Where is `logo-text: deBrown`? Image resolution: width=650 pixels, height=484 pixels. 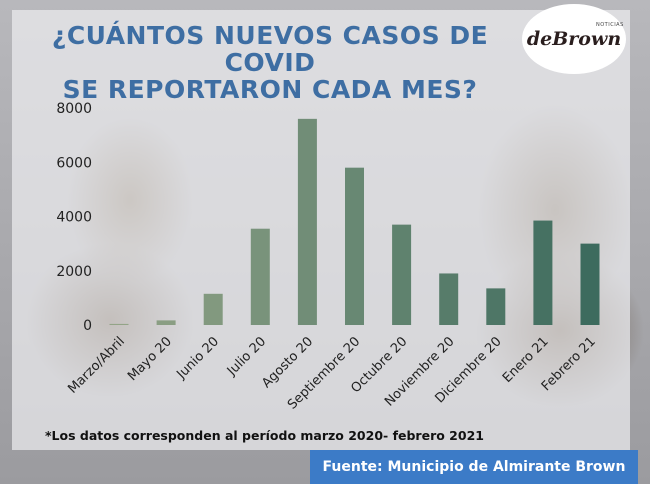 logo-text: deBrown is located at coordinates (574, 39).